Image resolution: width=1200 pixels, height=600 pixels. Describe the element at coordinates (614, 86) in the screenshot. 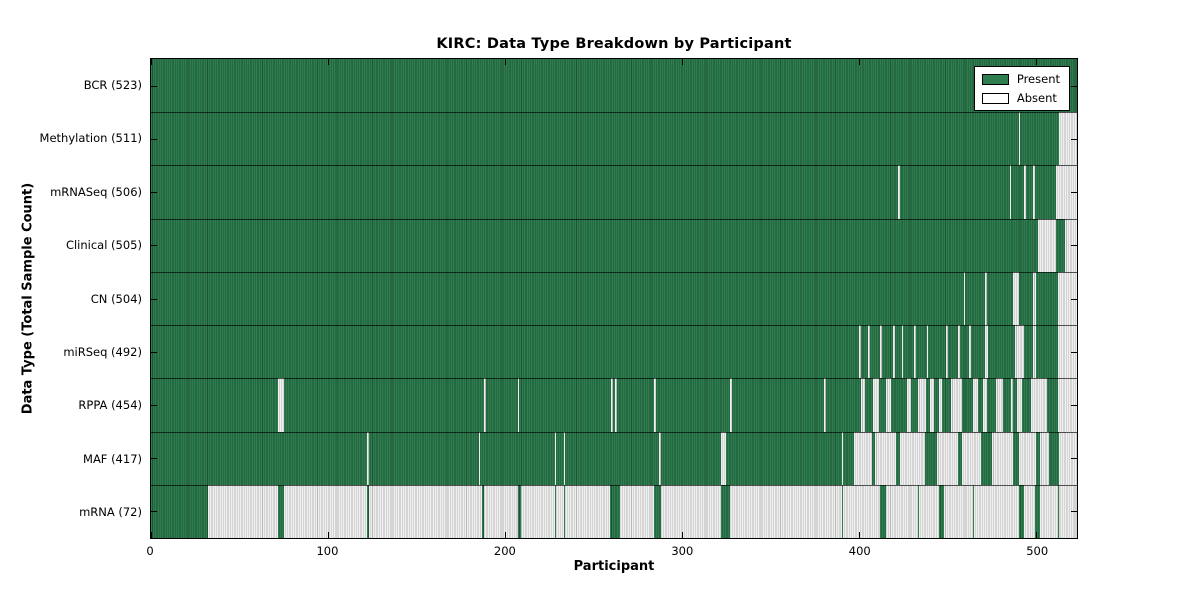

I see `chart-row-BCR` at that location.